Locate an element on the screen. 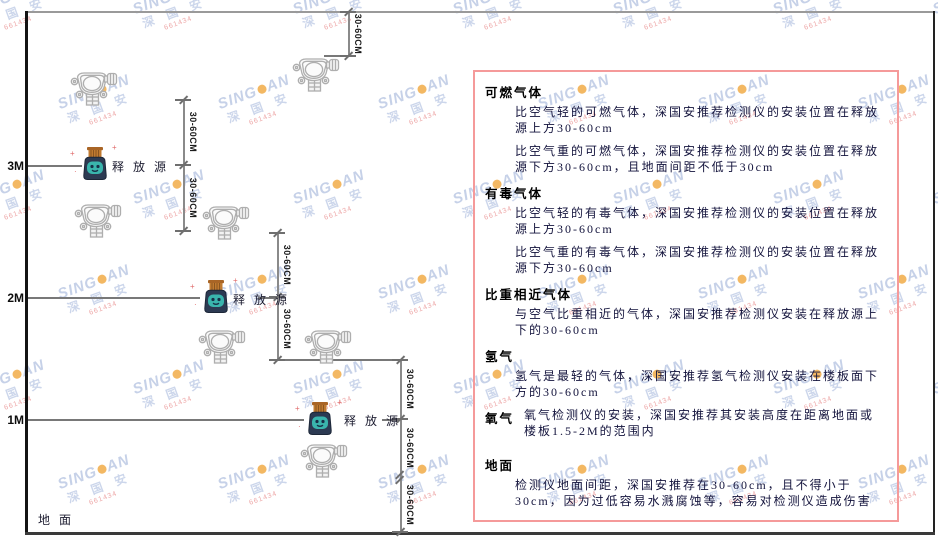  section-paragraph: 比空气重的有毒气体，深国安推荐检测仪的安装位置在释放源下方30-60cm is located at coordinates (697, 260).